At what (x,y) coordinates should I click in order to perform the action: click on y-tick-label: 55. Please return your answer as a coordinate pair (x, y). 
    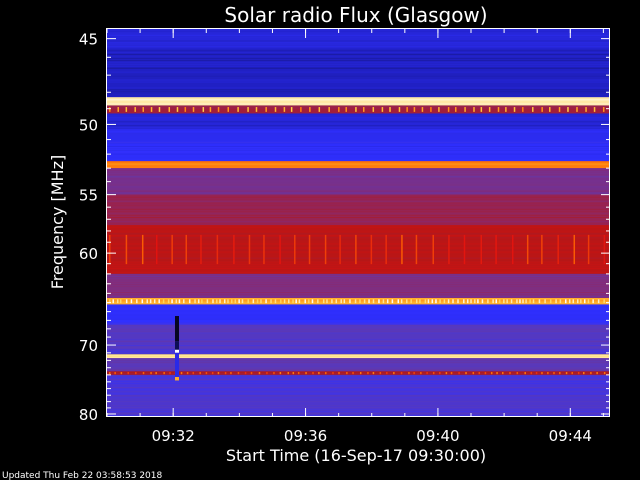
    Looking at the image, I should click on (88, 196).